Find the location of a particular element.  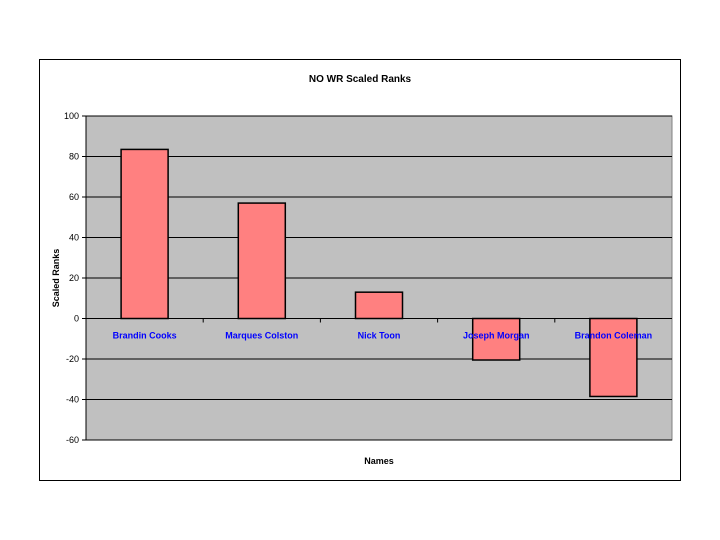

y-axis-label: Scaled Ranks is located at coordinates (56, 278).